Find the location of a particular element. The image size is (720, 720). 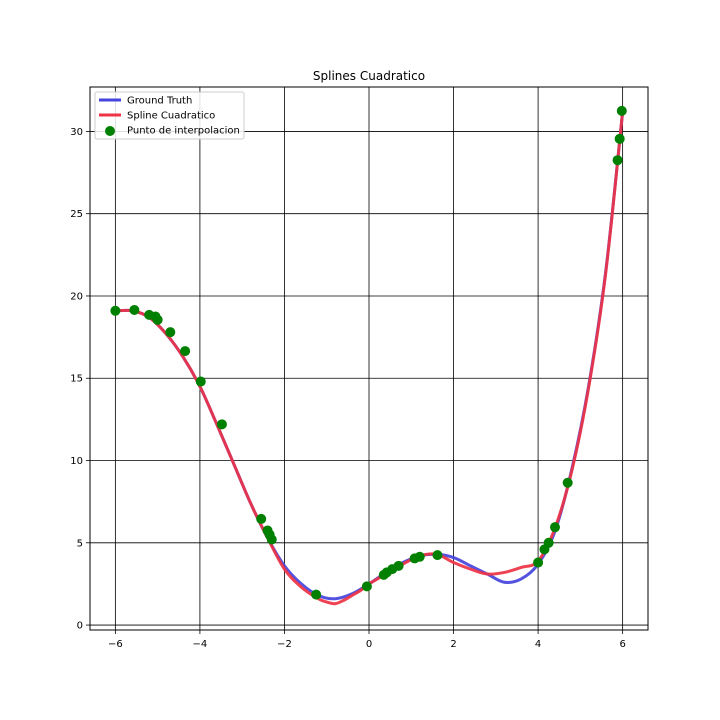

legend-label: Spline Cuadratico is located at coordinates (171, 116).